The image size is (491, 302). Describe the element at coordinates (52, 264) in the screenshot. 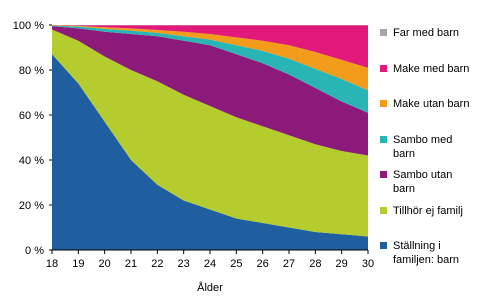

I see `x-tick-label: 18` at that location.